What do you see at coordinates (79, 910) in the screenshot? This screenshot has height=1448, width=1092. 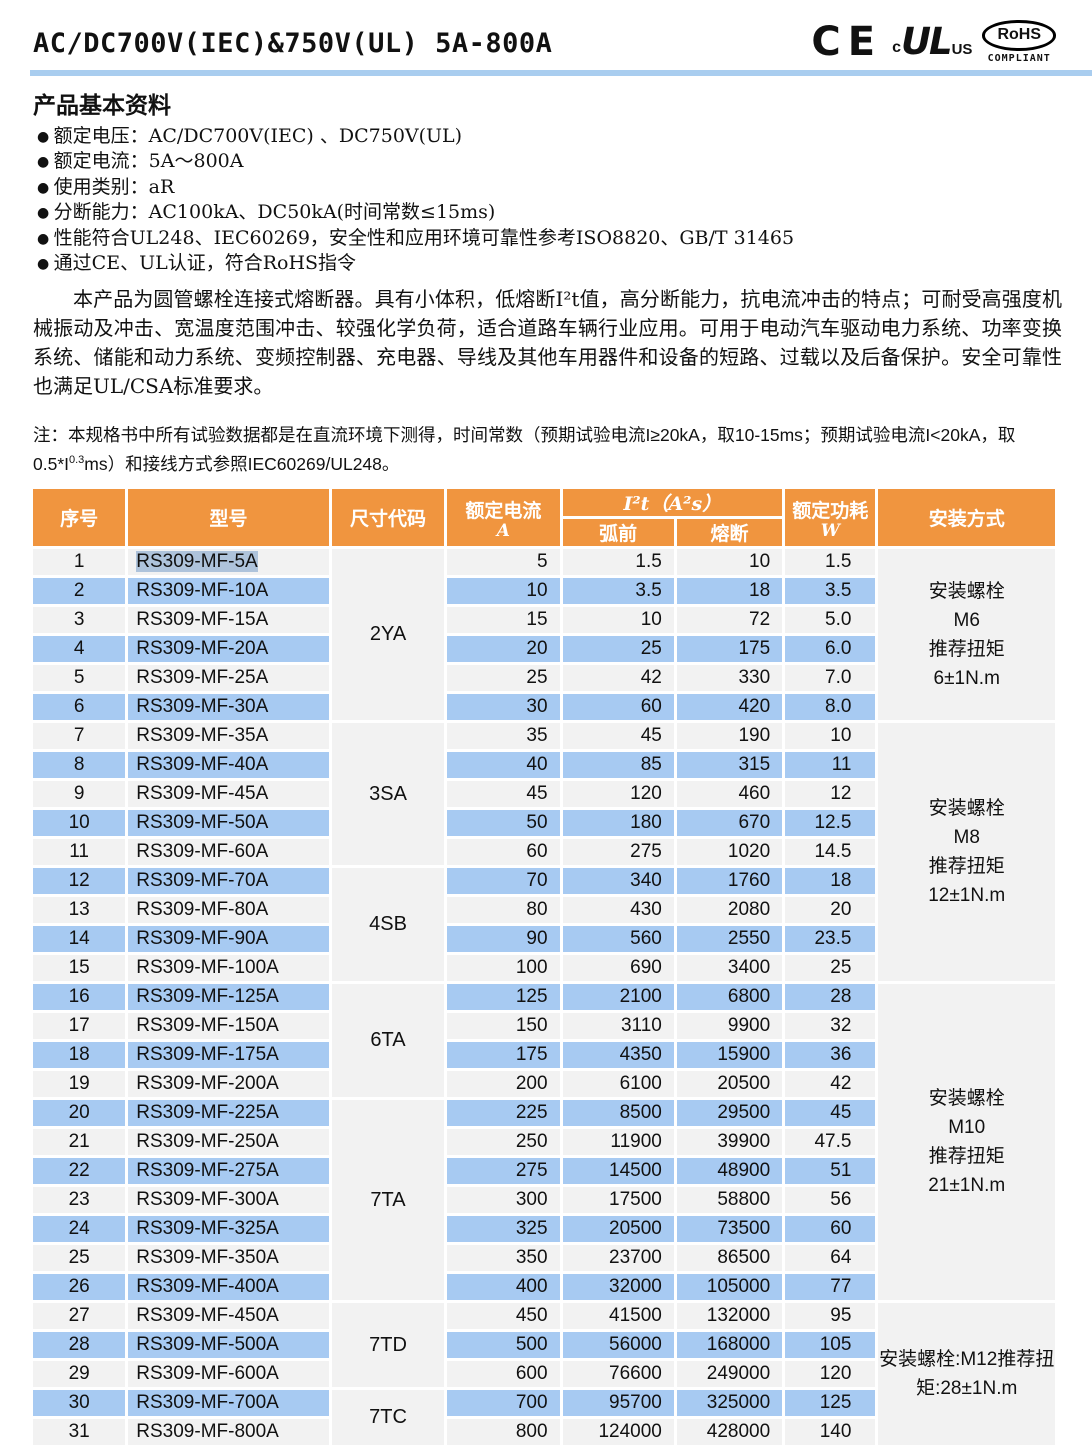 I see `cell-seq: 13` at bounding box center [79, 910].